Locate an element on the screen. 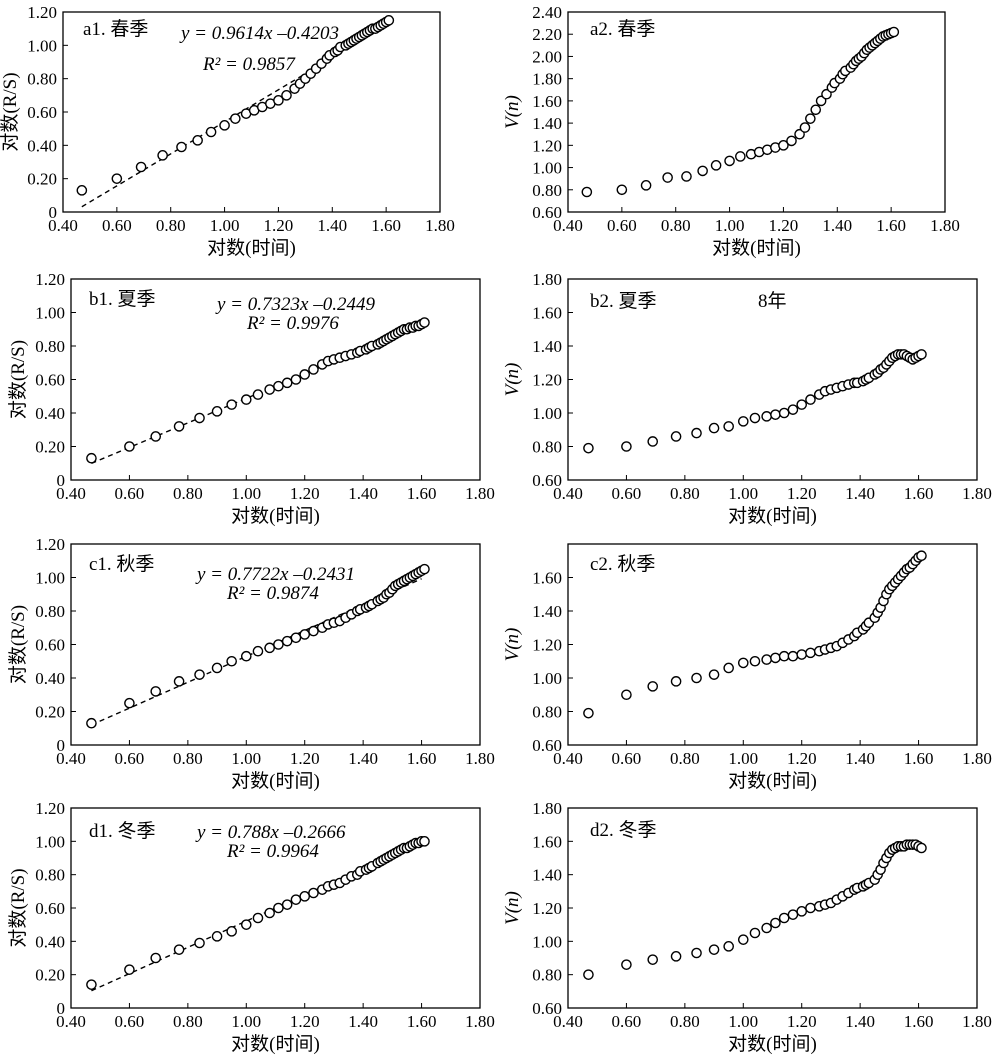  y-tick-label: 1.20 is located at coordinates (50, 279).